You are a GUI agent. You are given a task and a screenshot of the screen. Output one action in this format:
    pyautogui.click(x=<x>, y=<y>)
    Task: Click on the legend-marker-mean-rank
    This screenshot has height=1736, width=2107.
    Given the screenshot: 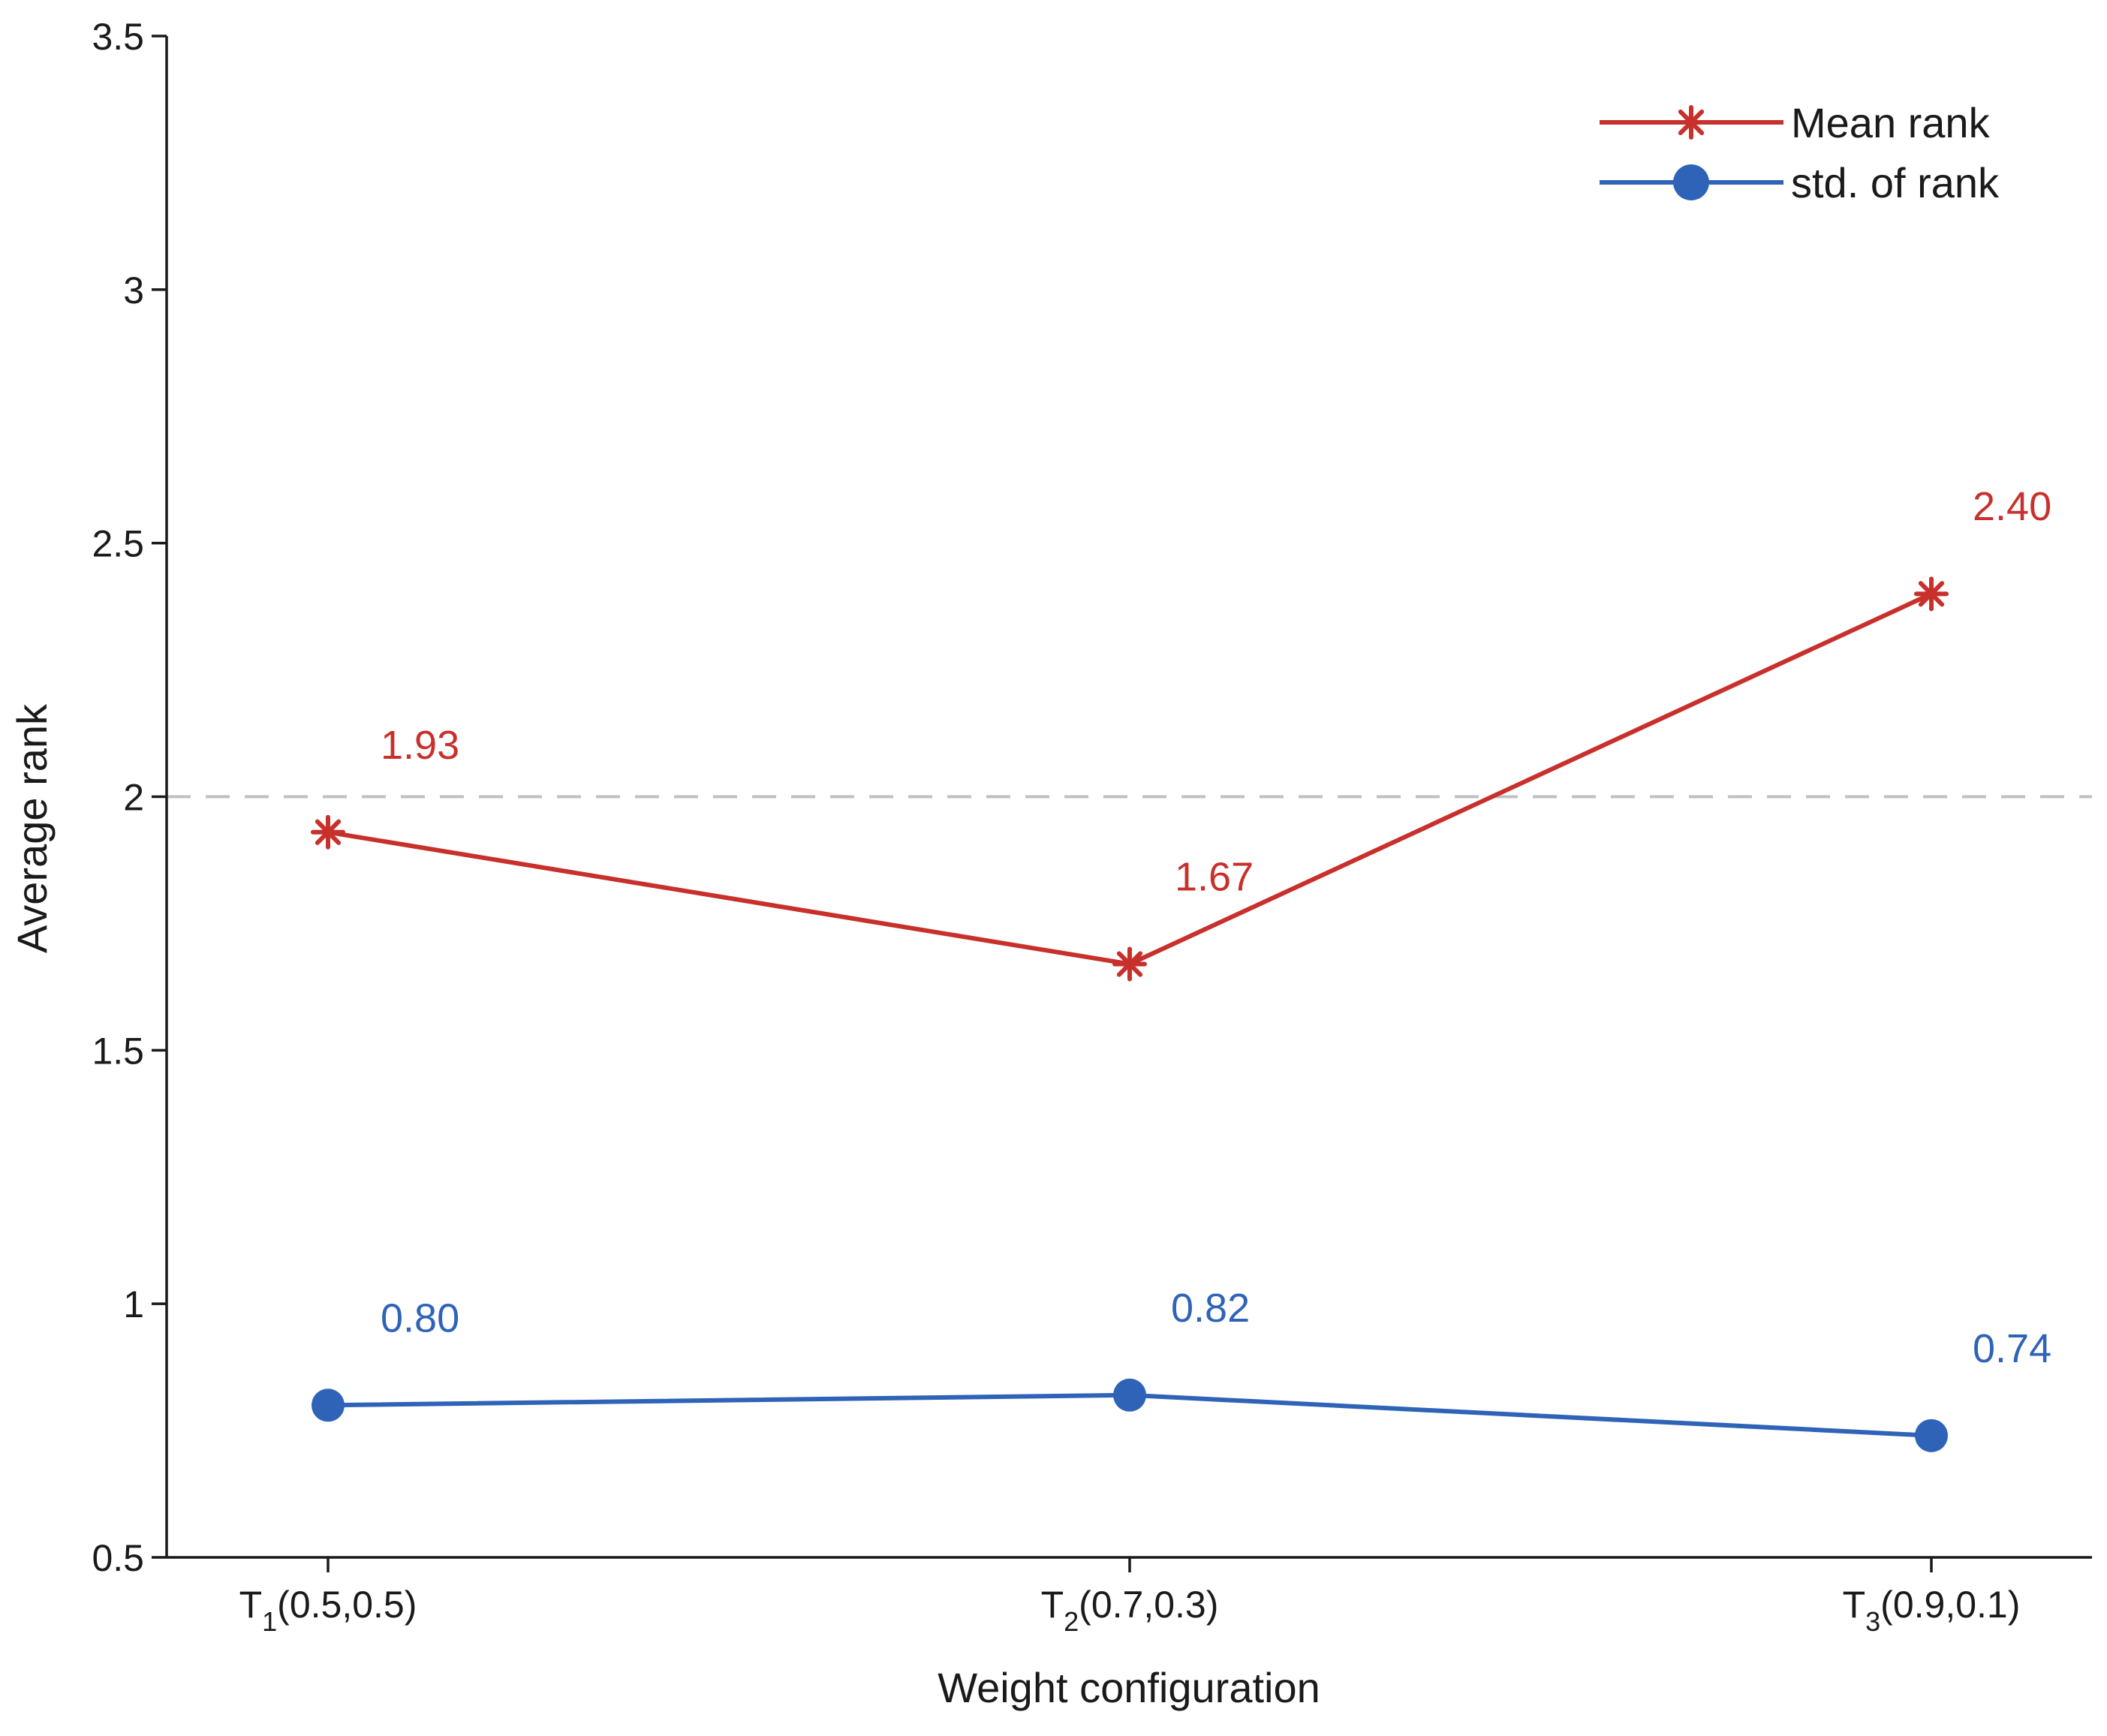 What is the action you would take?
    pyautogui.click(x=1691, y=122)
    